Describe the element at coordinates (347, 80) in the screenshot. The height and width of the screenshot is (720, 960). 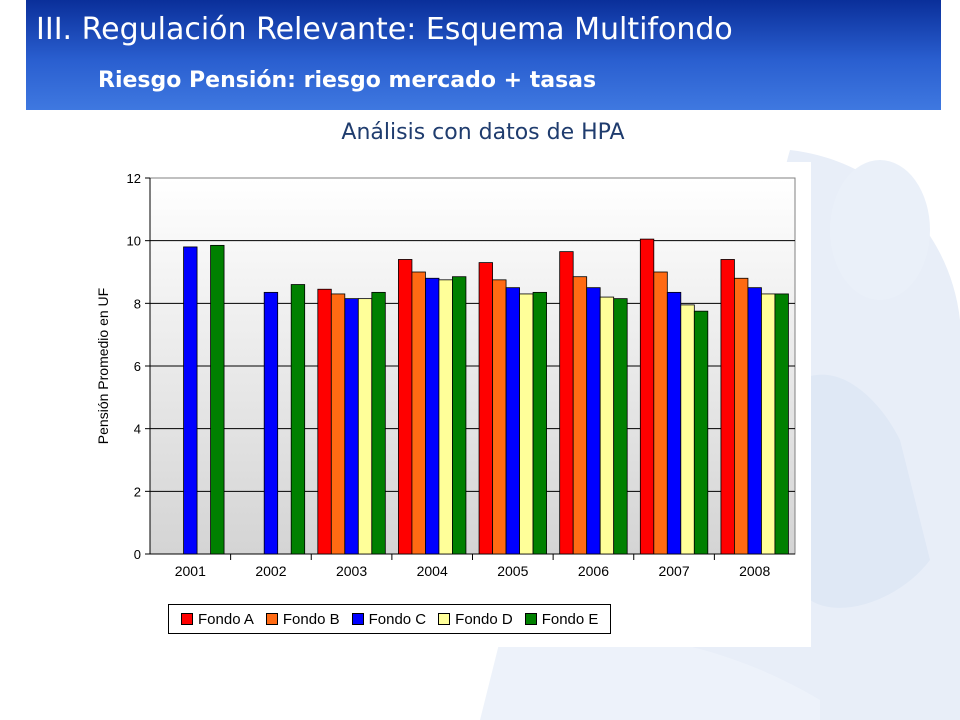
I see `page-subtitle: Riesgo Pensión: riesgo mercado + tasas` at that location.